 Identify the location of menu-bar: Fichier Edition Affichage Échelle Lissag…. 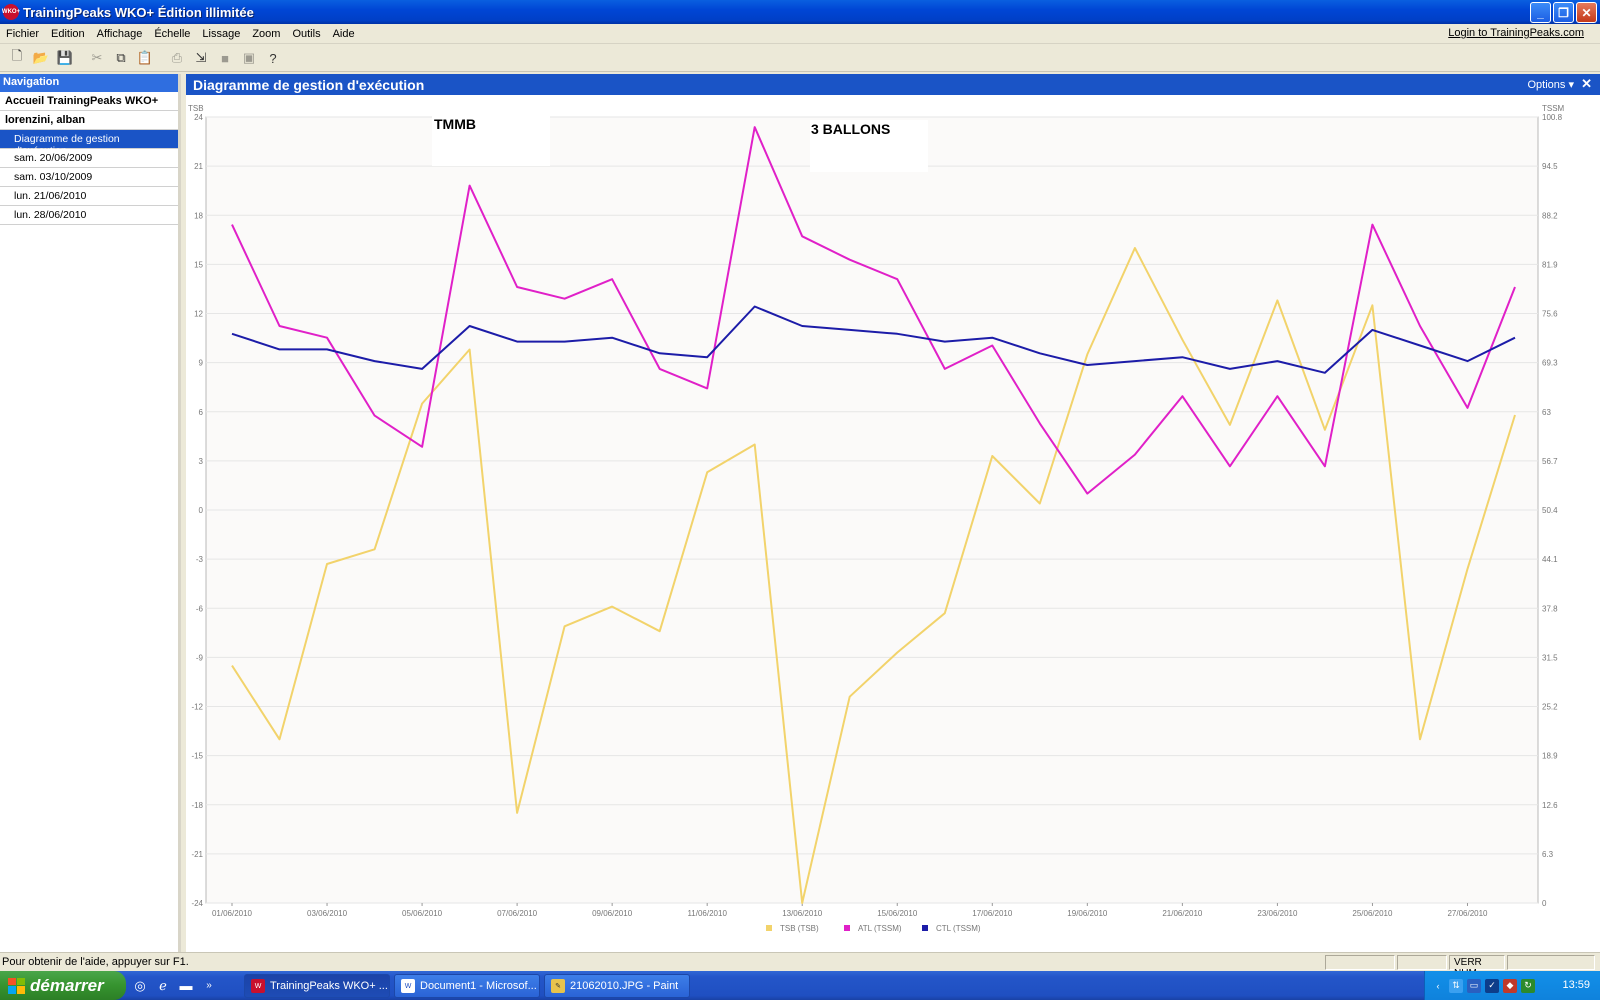
(800, 34).